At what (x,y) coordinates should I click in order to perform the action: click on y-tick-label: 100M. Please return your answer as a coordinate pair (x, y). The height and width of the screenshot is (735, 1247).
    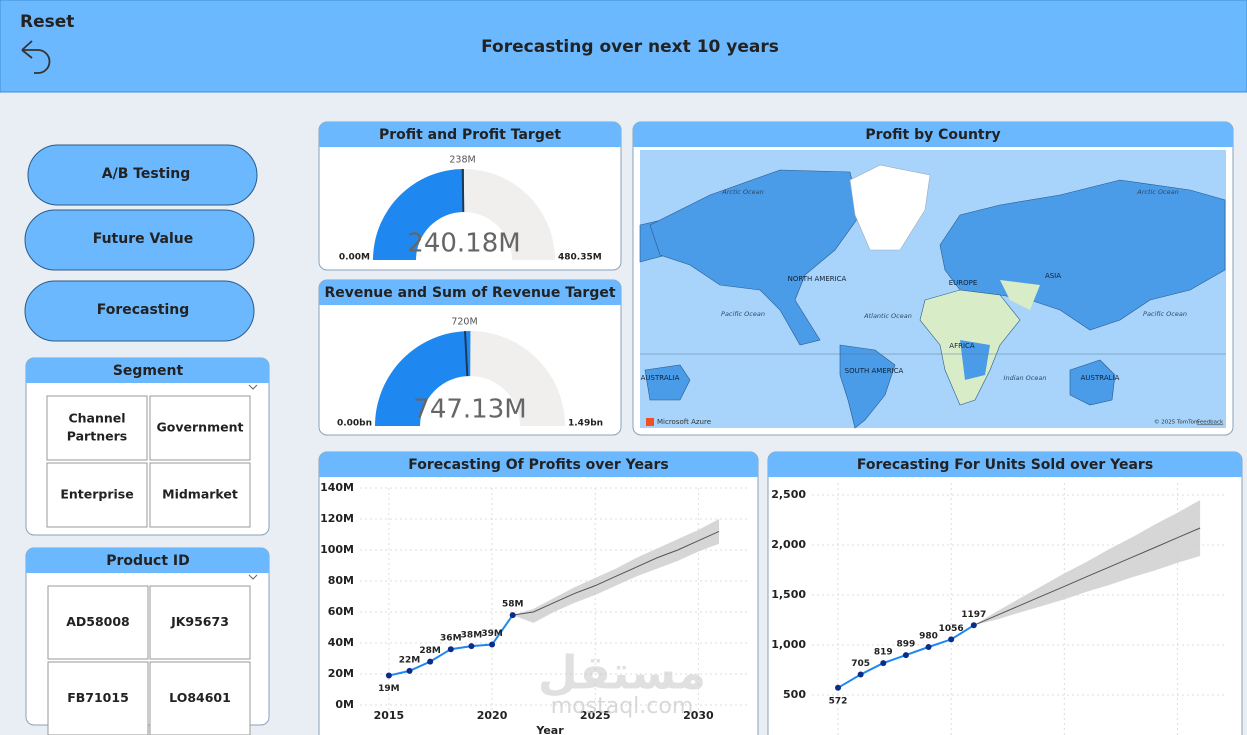
    Looking at the image, I should click on (337, 549).